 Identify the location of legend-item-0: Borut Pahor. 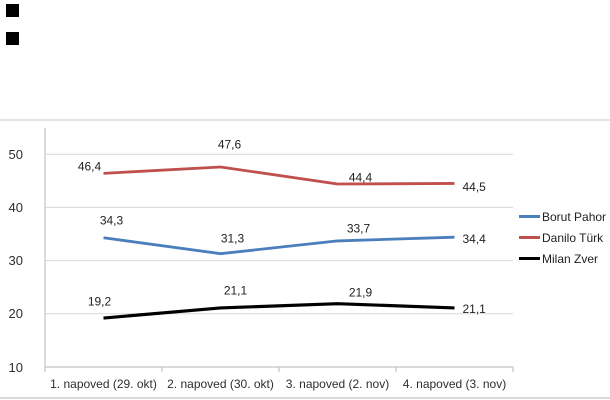
(562, 216).